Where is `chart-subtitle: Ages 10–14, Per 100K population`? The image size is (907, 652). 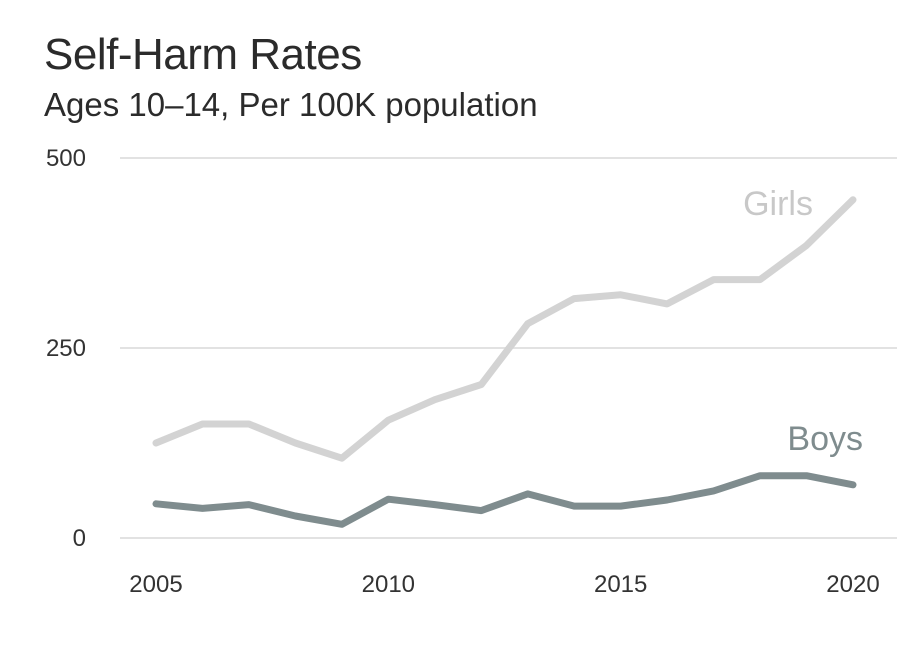
chart-subtitle: Ages 10–14, Per 100K population is located at coordinates (291, 104).